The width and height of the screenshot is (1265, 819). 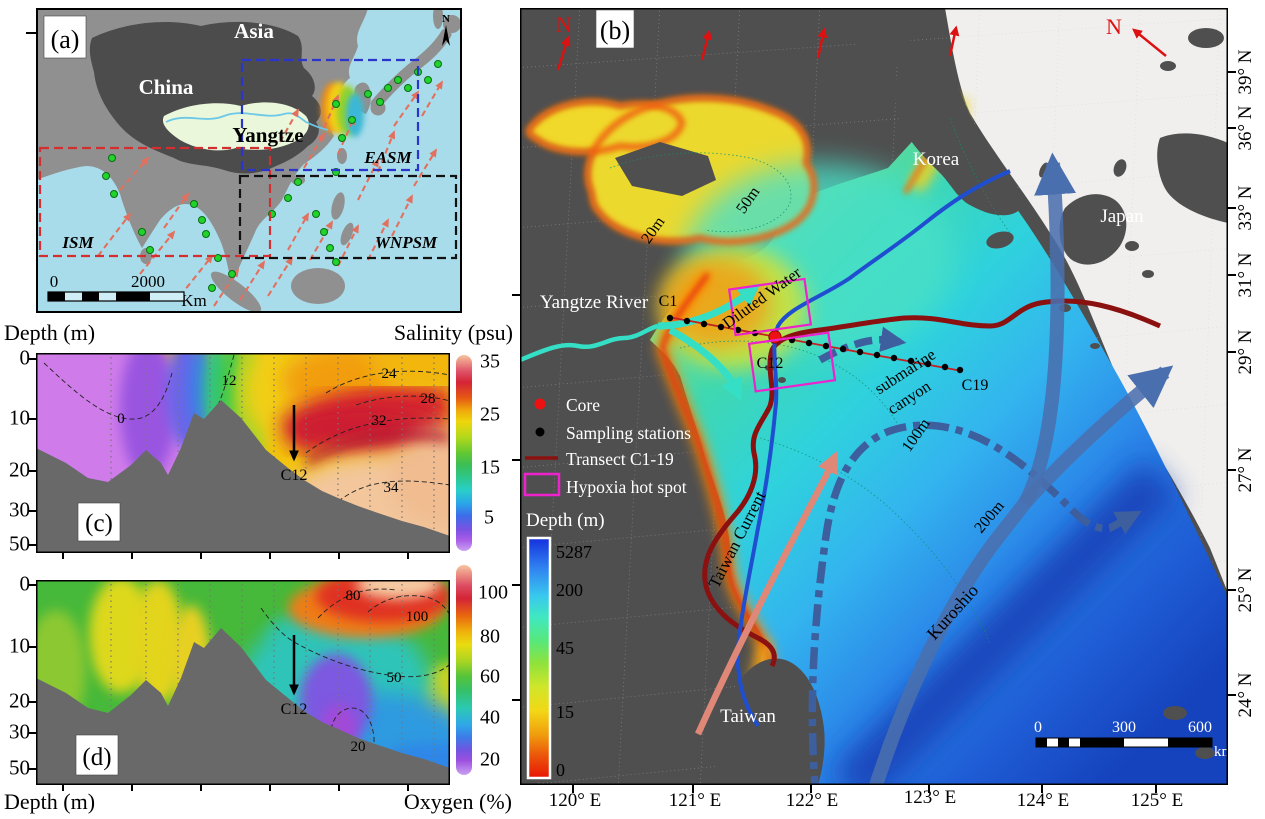 What do you see at coordinates (569, 590) in the screenshot?
I see `svg-text: 200` at bounding box center [569, 590].